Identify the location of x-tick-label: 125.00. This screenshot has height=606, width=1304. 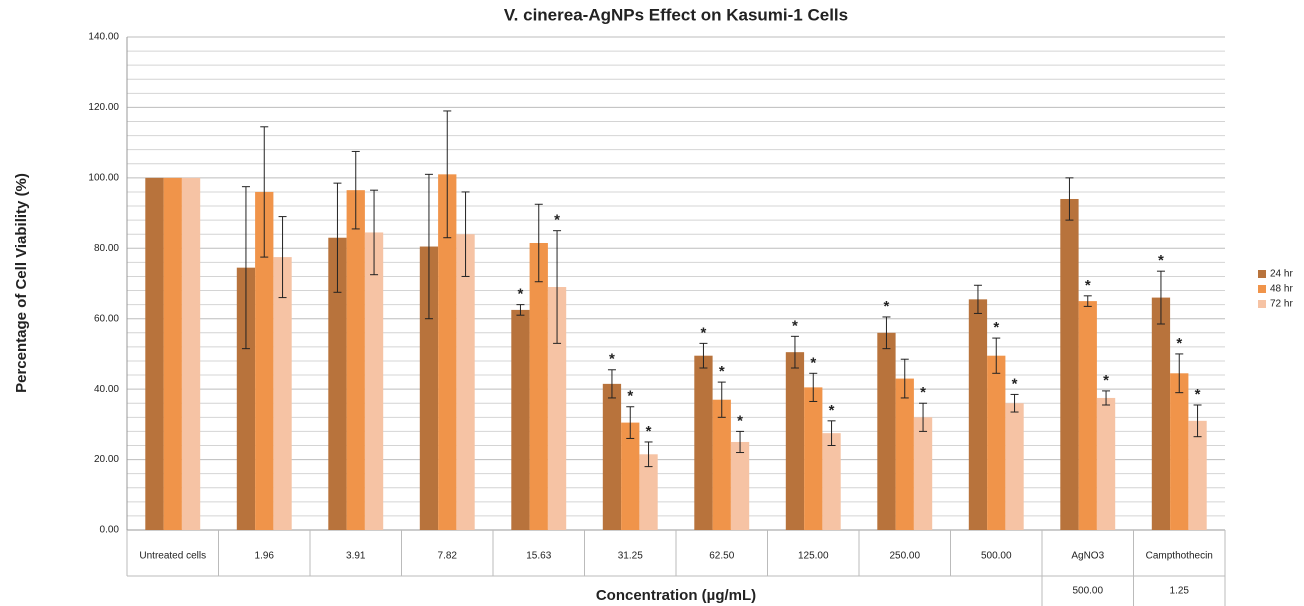
(813, 556).